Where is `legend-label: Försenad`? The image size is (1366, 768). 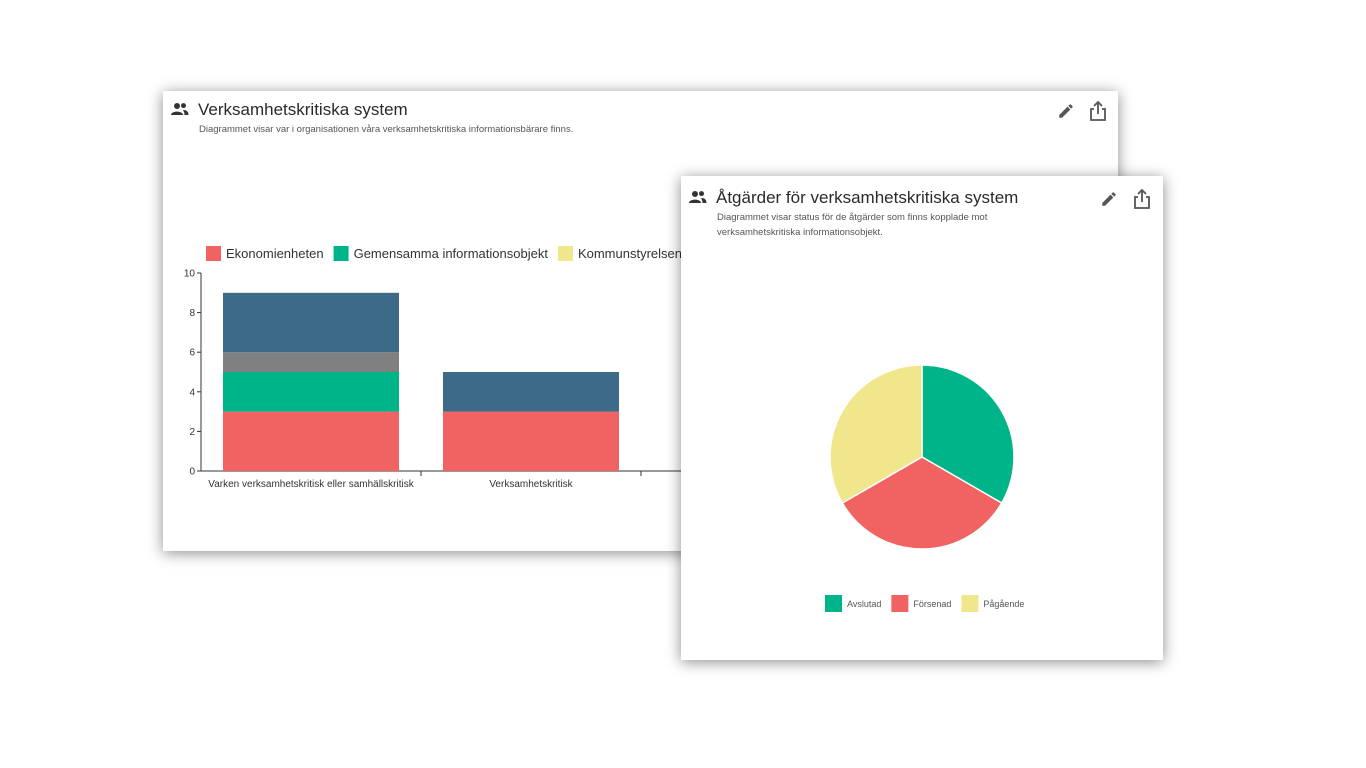 legend-label: Försenad is located at coordinates (932, 604).